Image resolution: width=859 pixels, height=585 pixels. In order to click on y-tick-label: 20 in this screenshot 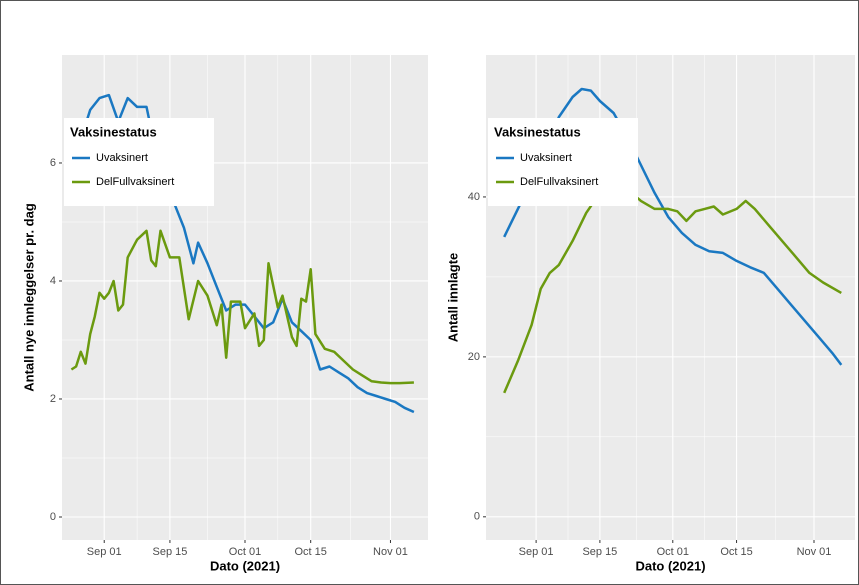, I will do `click(474, 357)`.